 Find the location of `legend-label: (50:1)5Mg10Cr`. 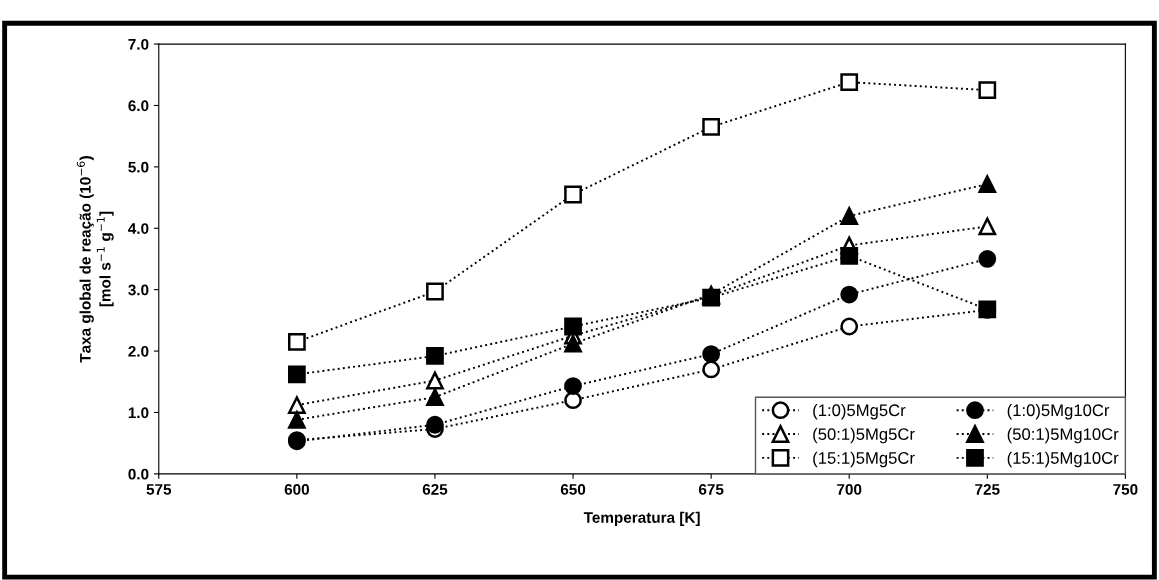

legend-label: (50:1)5Mg10Cr is located at coordinates (1063, 435).